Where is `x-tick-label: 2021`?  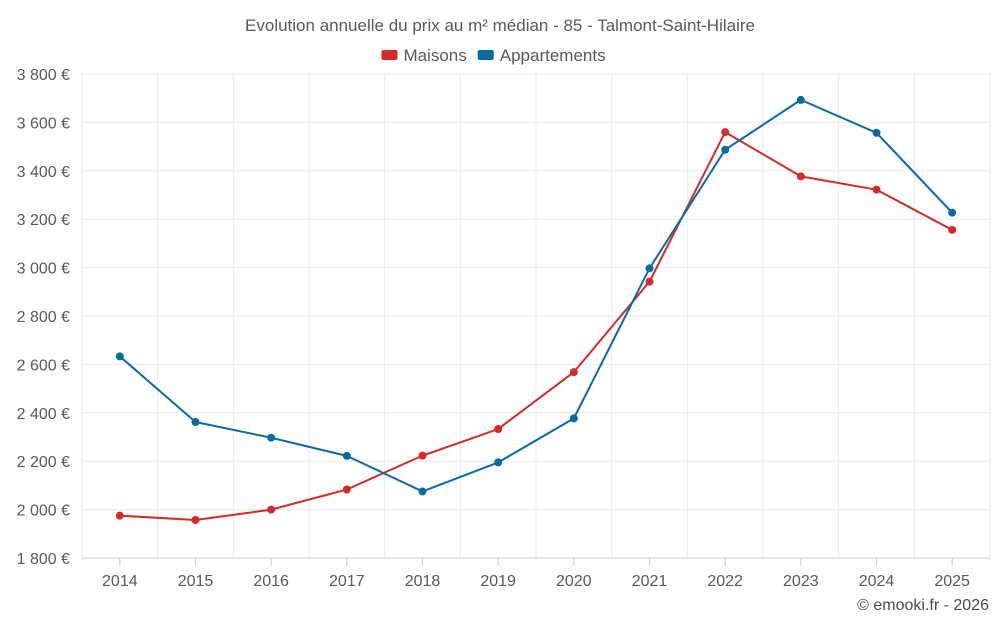 x-tick-label: 2021 is located at coordinates (650, 581).